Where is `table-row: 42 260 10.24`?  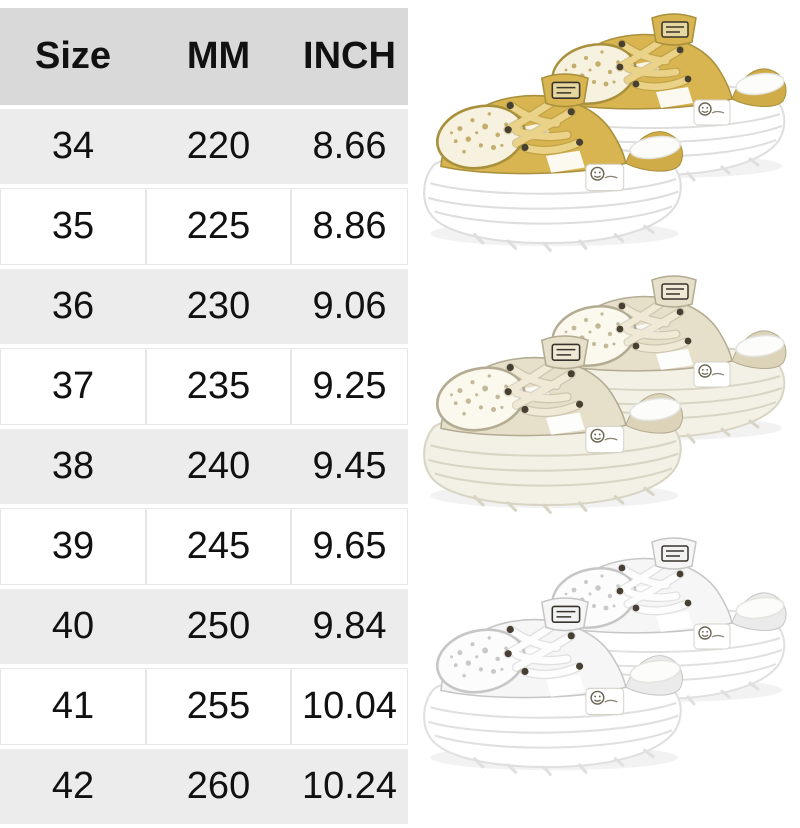
table-row: 42 260 10.24 is located at coordinates (204, 786).